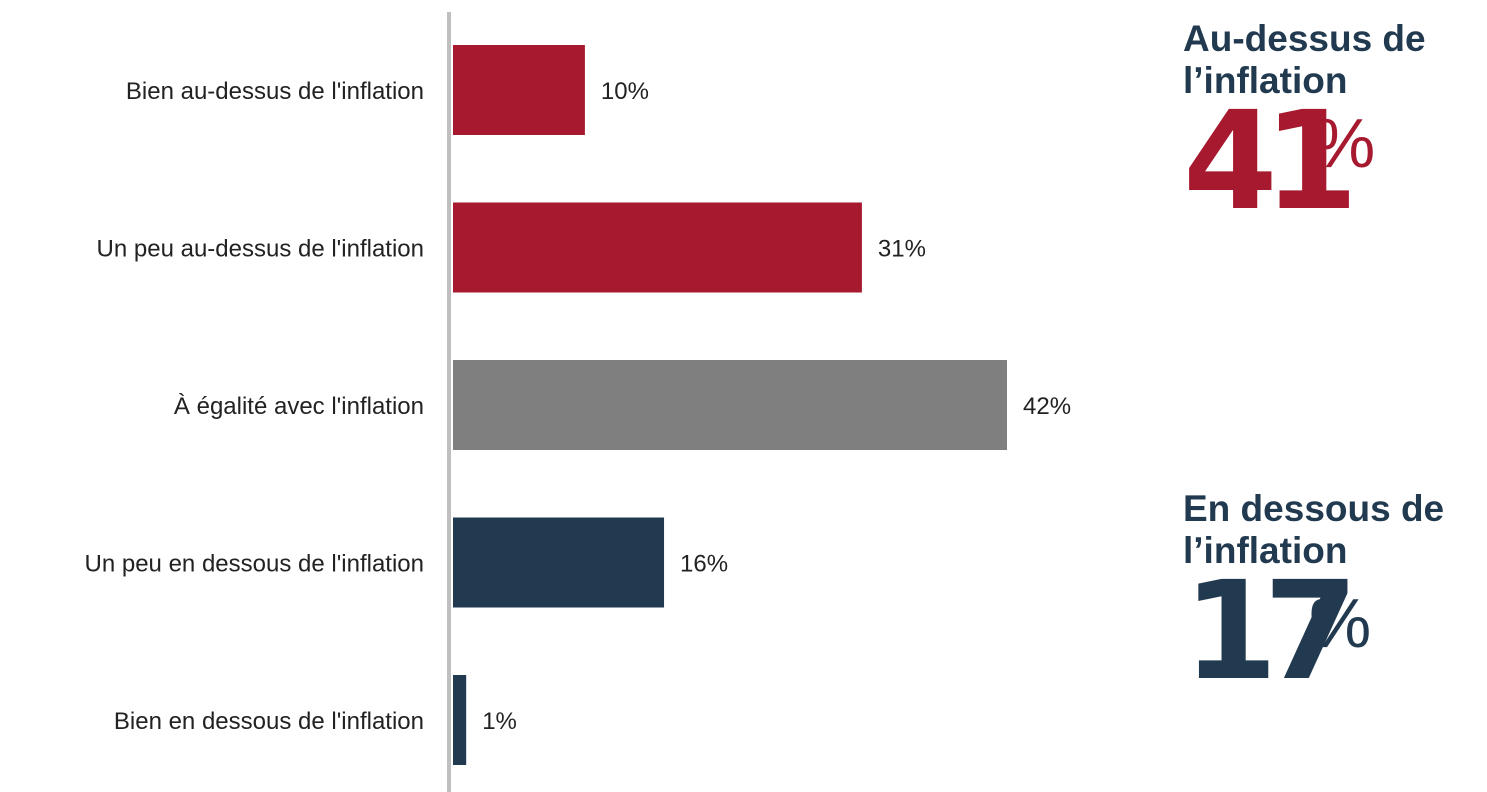 The image size is (1487, 792). What do you see at coordinates (275, 91) in the screenshot?
I see `category-label-0: Bien au-dessus de l'inflation` at bounding box center [275, 91].